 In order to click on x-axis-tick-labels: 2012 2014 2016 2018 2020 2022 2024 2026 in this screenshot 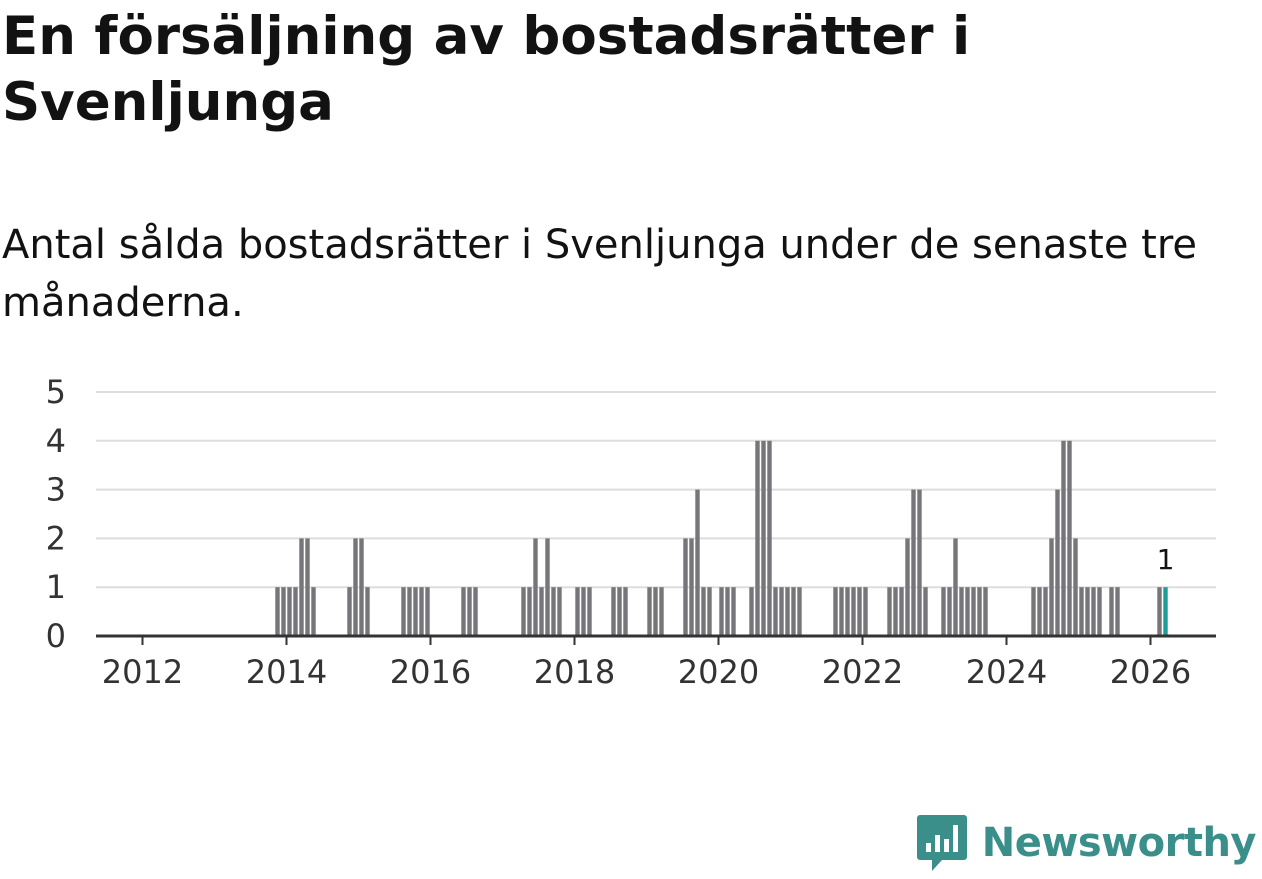, I will do `click(646, 672)`.